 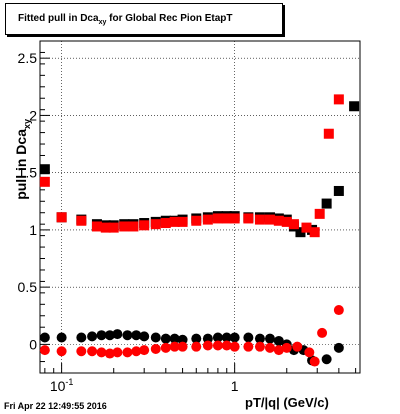 I want to click on y-tick-label: 1, so click(x=33, y=230).